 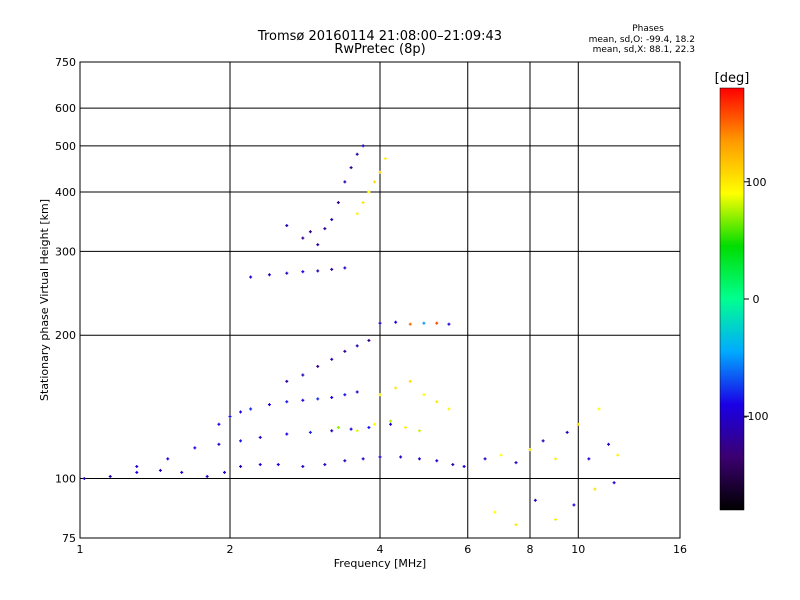 I want to click on colorbar-label: [deg], so click(x=732, y=78).